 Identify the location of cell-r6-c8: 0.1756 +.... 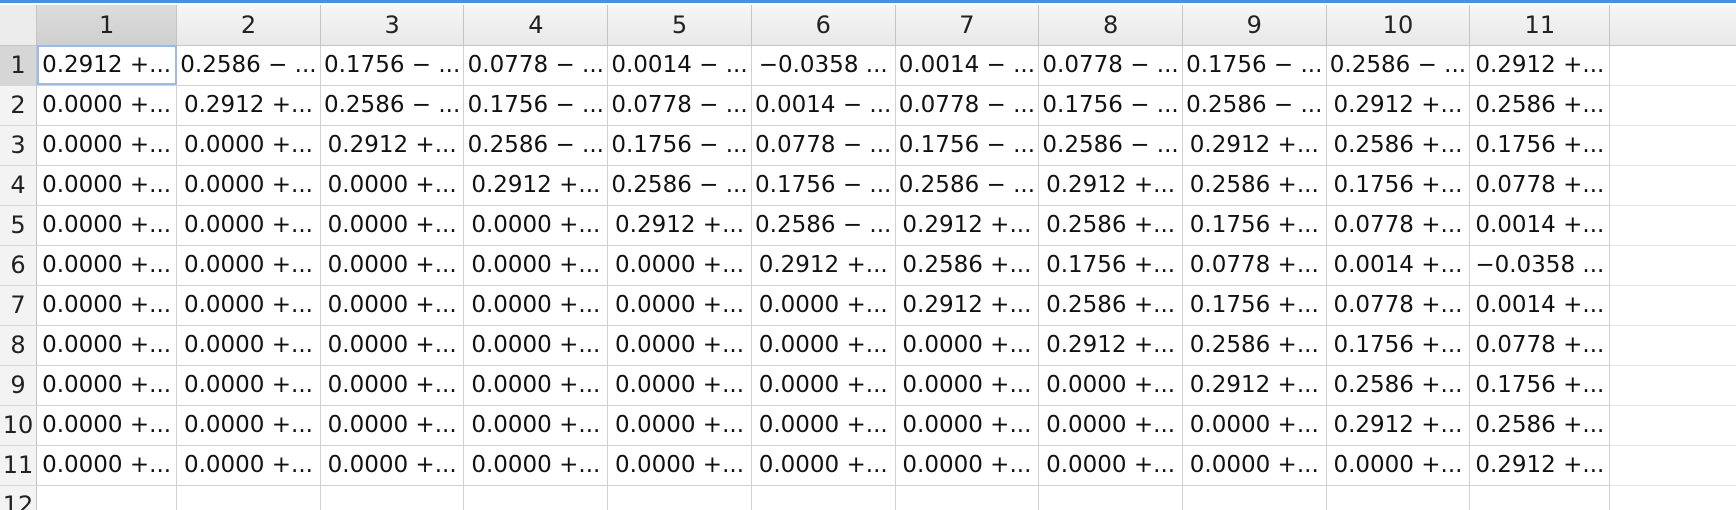
(1110, 265).